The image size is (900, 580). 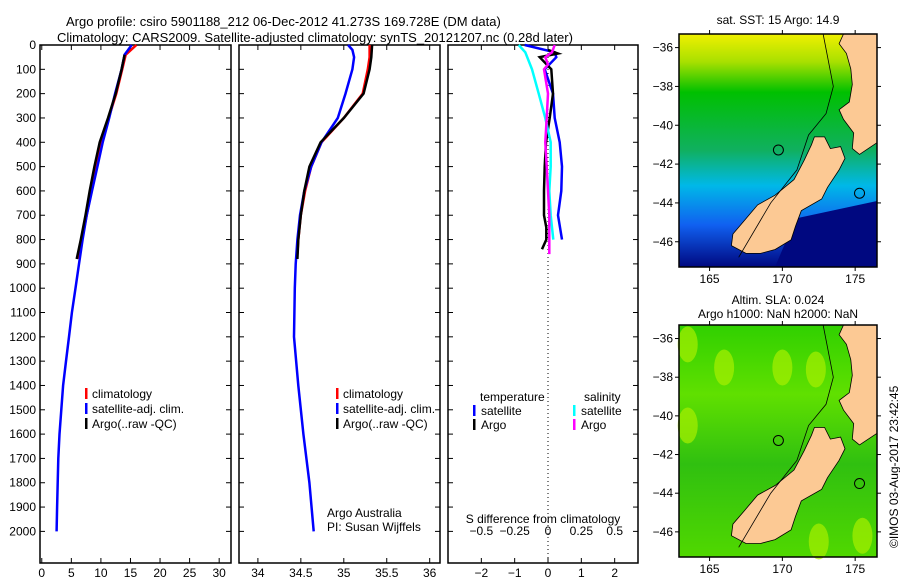 I want to click on x-tick-label: 10, so click(x=101, y=573).